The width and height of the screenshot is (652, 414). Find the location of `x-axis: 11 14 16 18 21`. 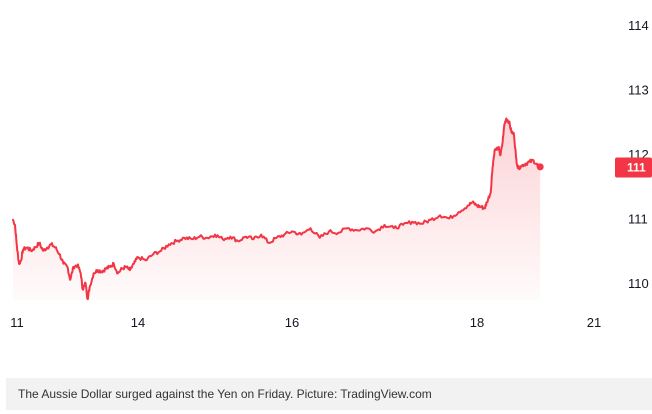

x-axis: 11 14 16 18 21 is located at coordinates (305, 322).